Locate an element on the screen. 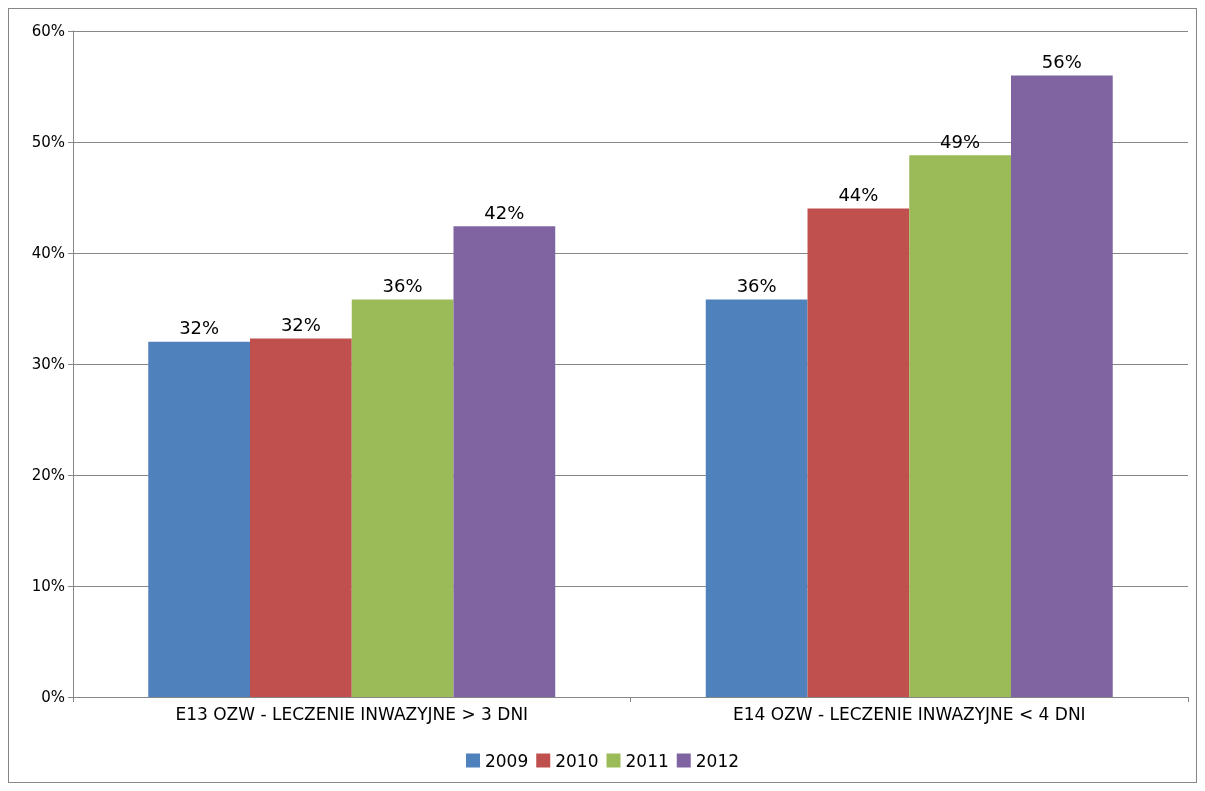 This screenshot has width=1205, height=791. y-tick-label: 30% is located at coordinates (48, 364).